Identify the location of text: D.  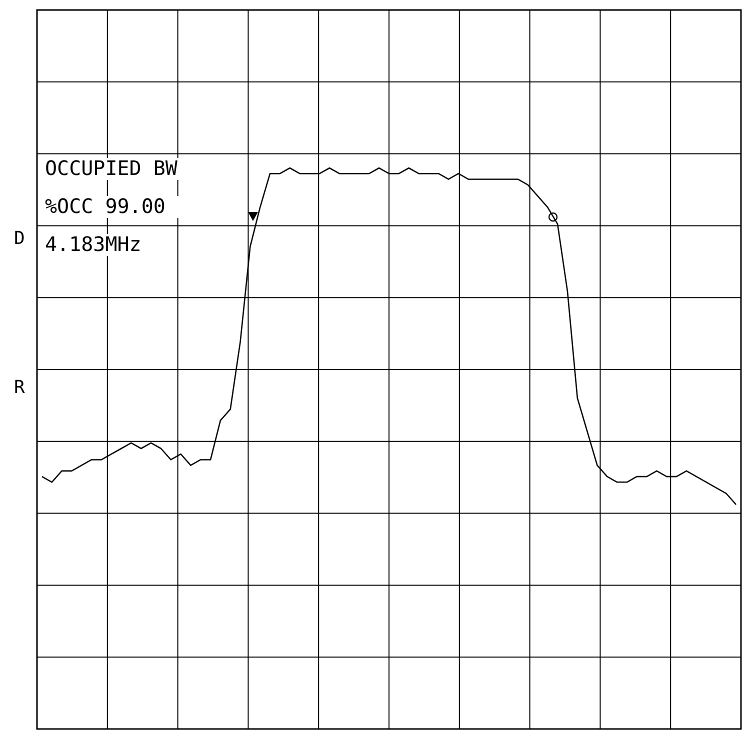
(19, 238).